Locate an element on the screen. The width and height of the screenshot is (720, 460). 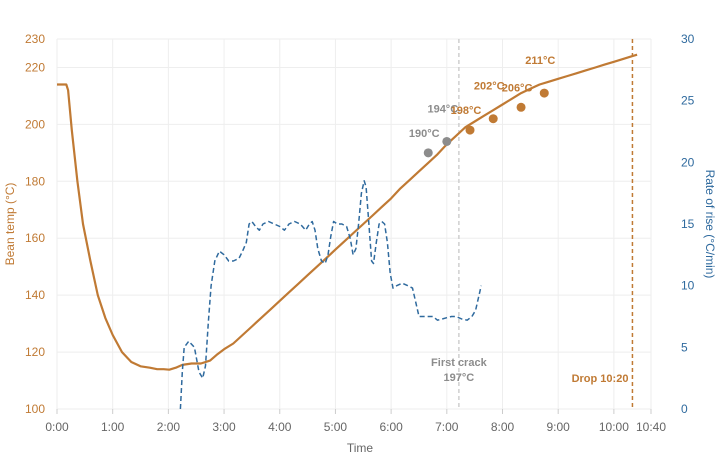
x-tick-label: 2:00 is located at coordinates (169, 427).